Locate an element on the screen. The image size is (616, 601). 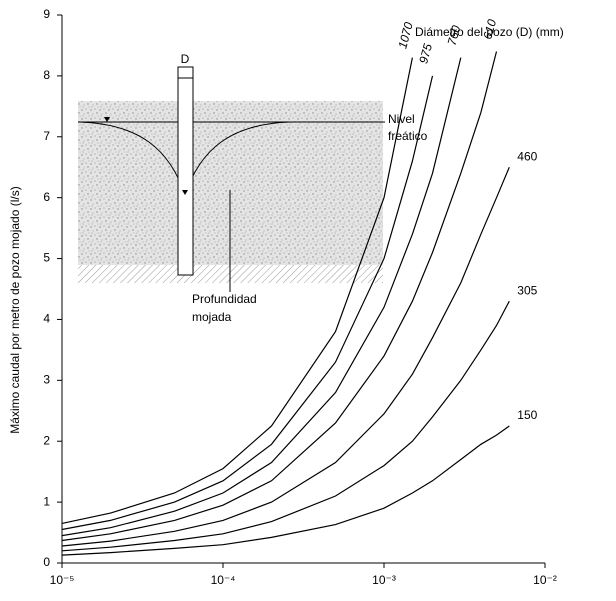
y-tick-label: 4 is located at coordinates (46, 319).